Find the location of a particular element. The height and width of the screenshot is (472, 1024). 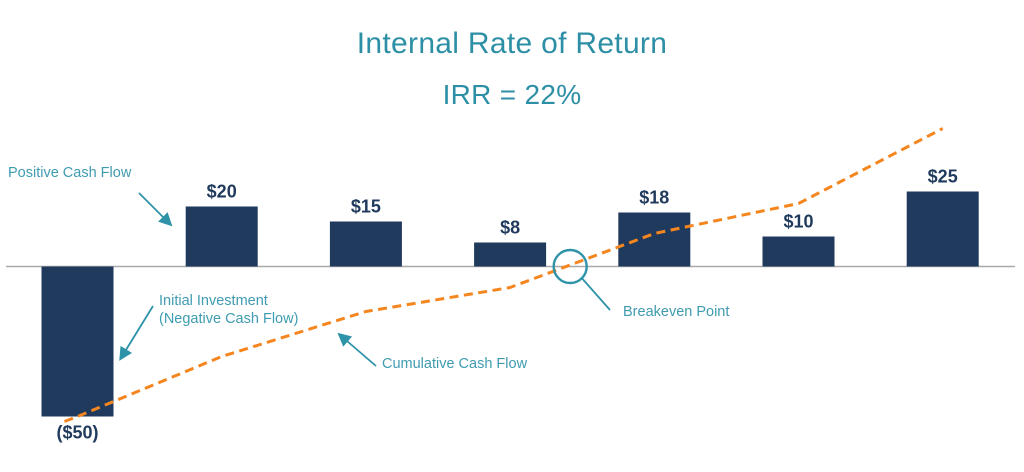

bar-value-label: $10 is located at coordinates (798, 222).